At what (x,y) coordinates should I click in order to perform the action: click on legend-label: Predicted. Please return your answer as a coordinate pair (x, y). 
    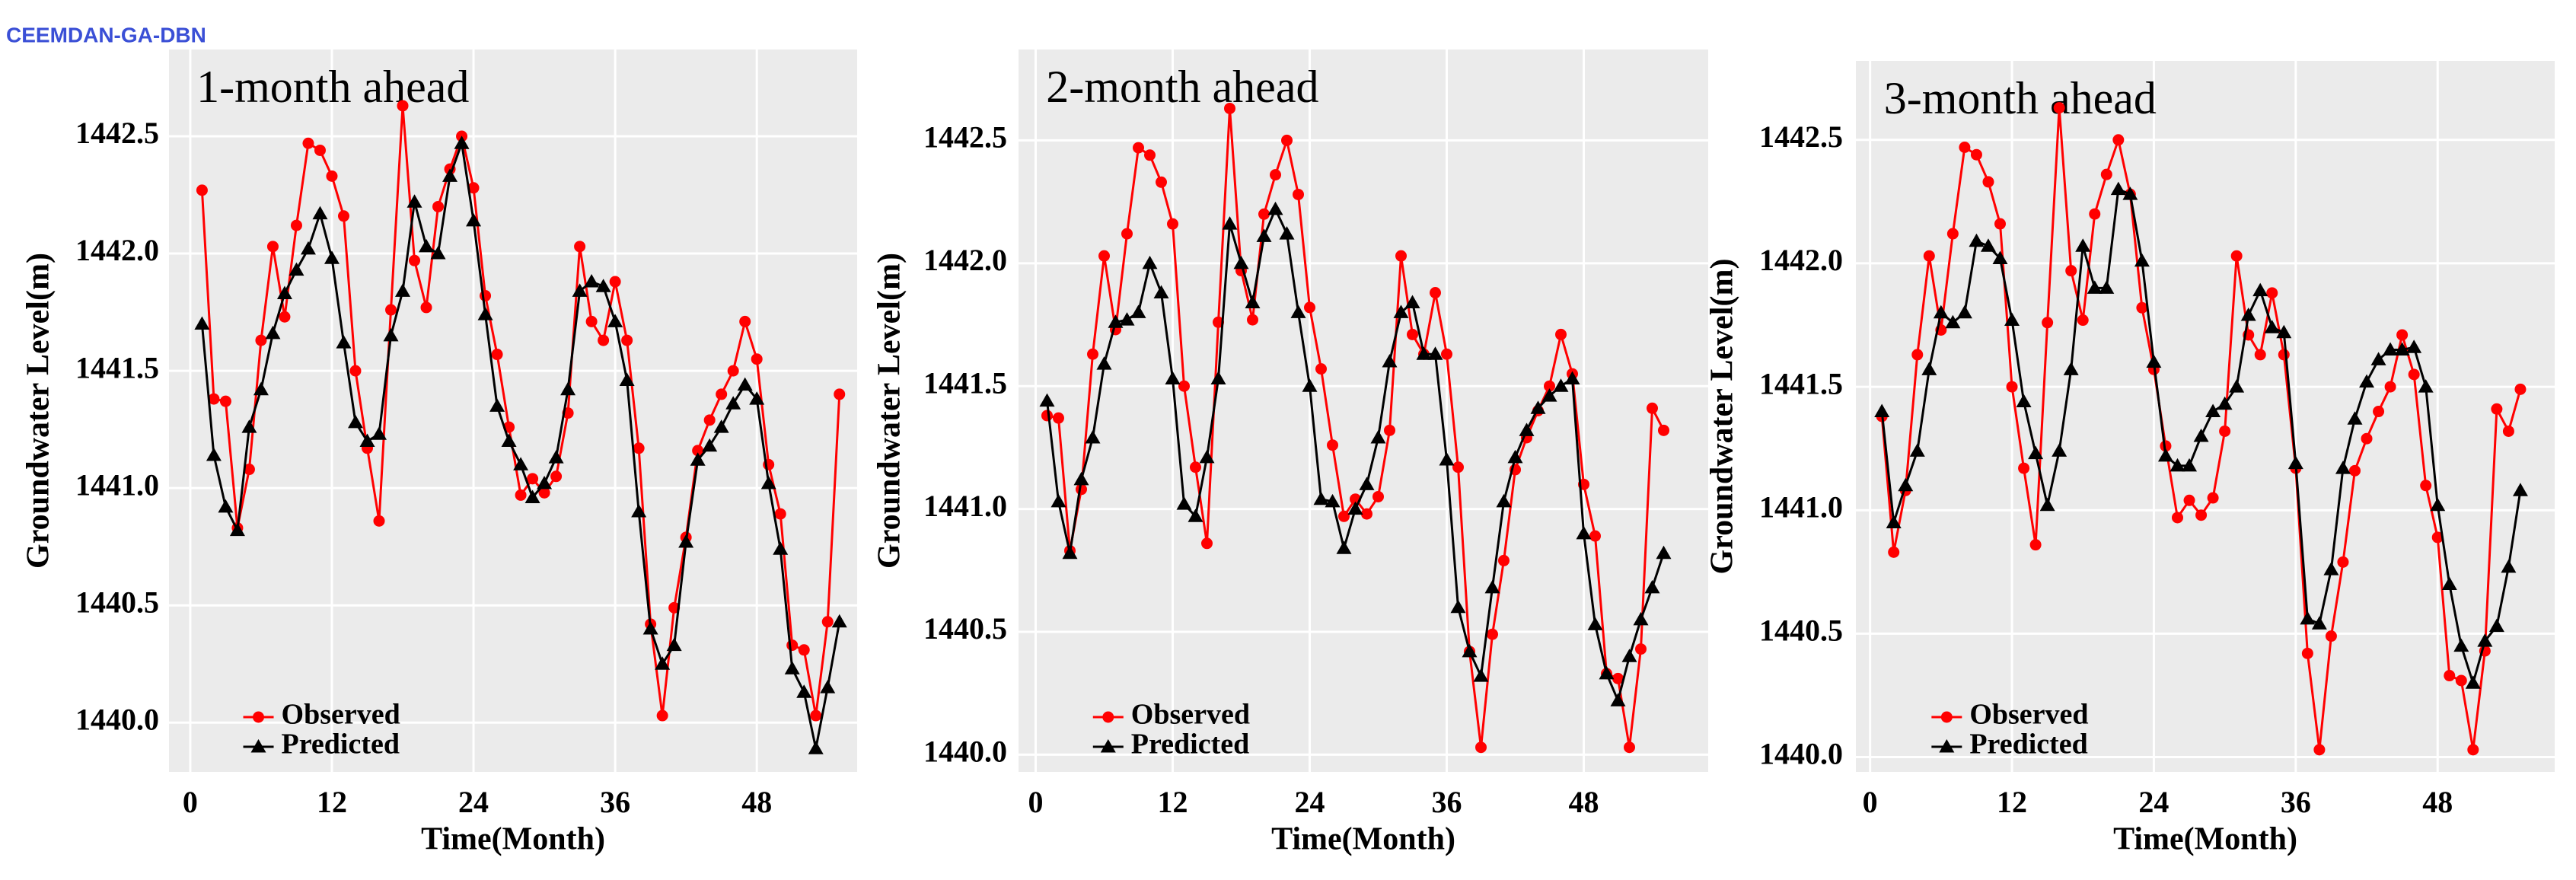
    Looking at the image, I should click on (1190, 745).